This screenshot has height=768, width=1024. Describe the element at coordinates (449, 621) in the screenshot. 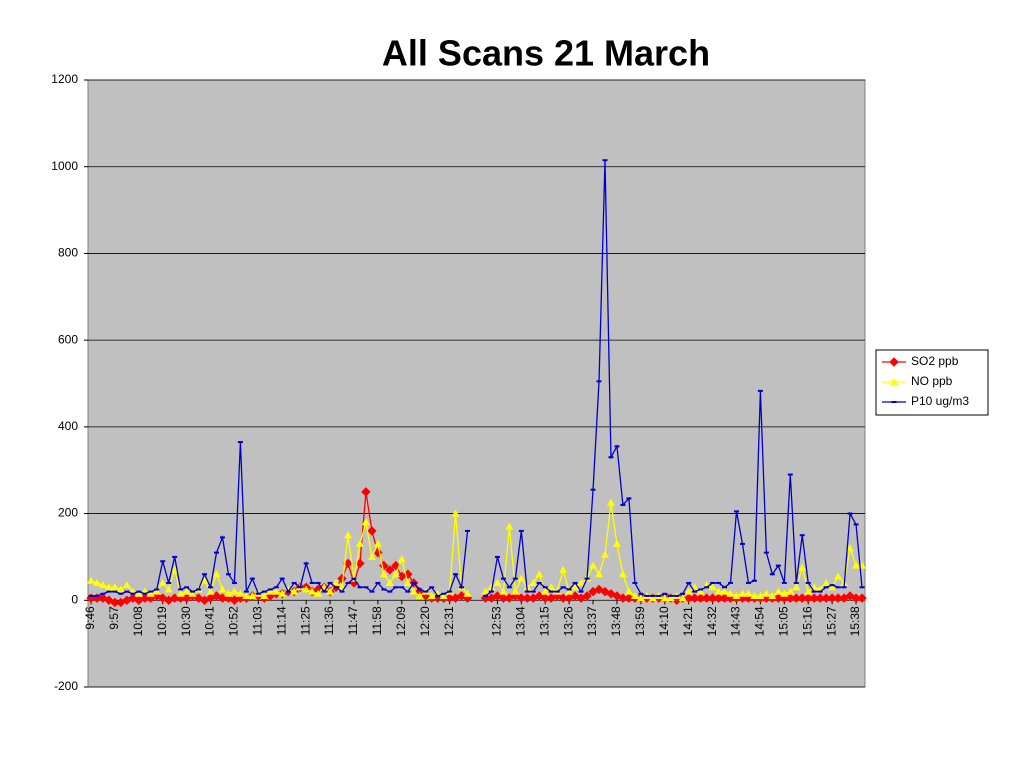

I see `x-tick-label: 12:31` at that location.